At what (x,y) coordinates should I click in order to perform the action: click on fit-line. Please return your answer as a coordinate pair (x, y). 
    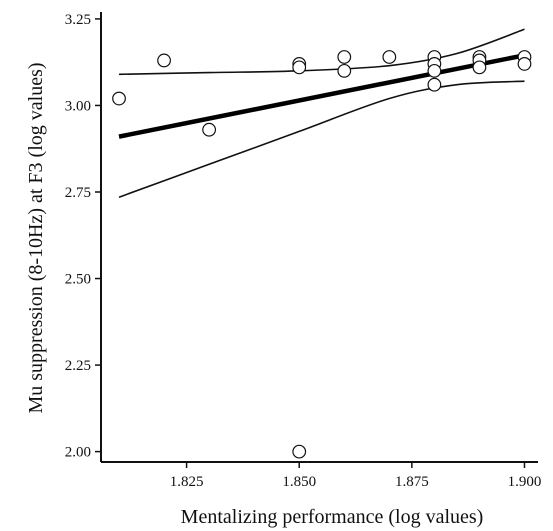
    Looking at the image, I should click on (321, 96).